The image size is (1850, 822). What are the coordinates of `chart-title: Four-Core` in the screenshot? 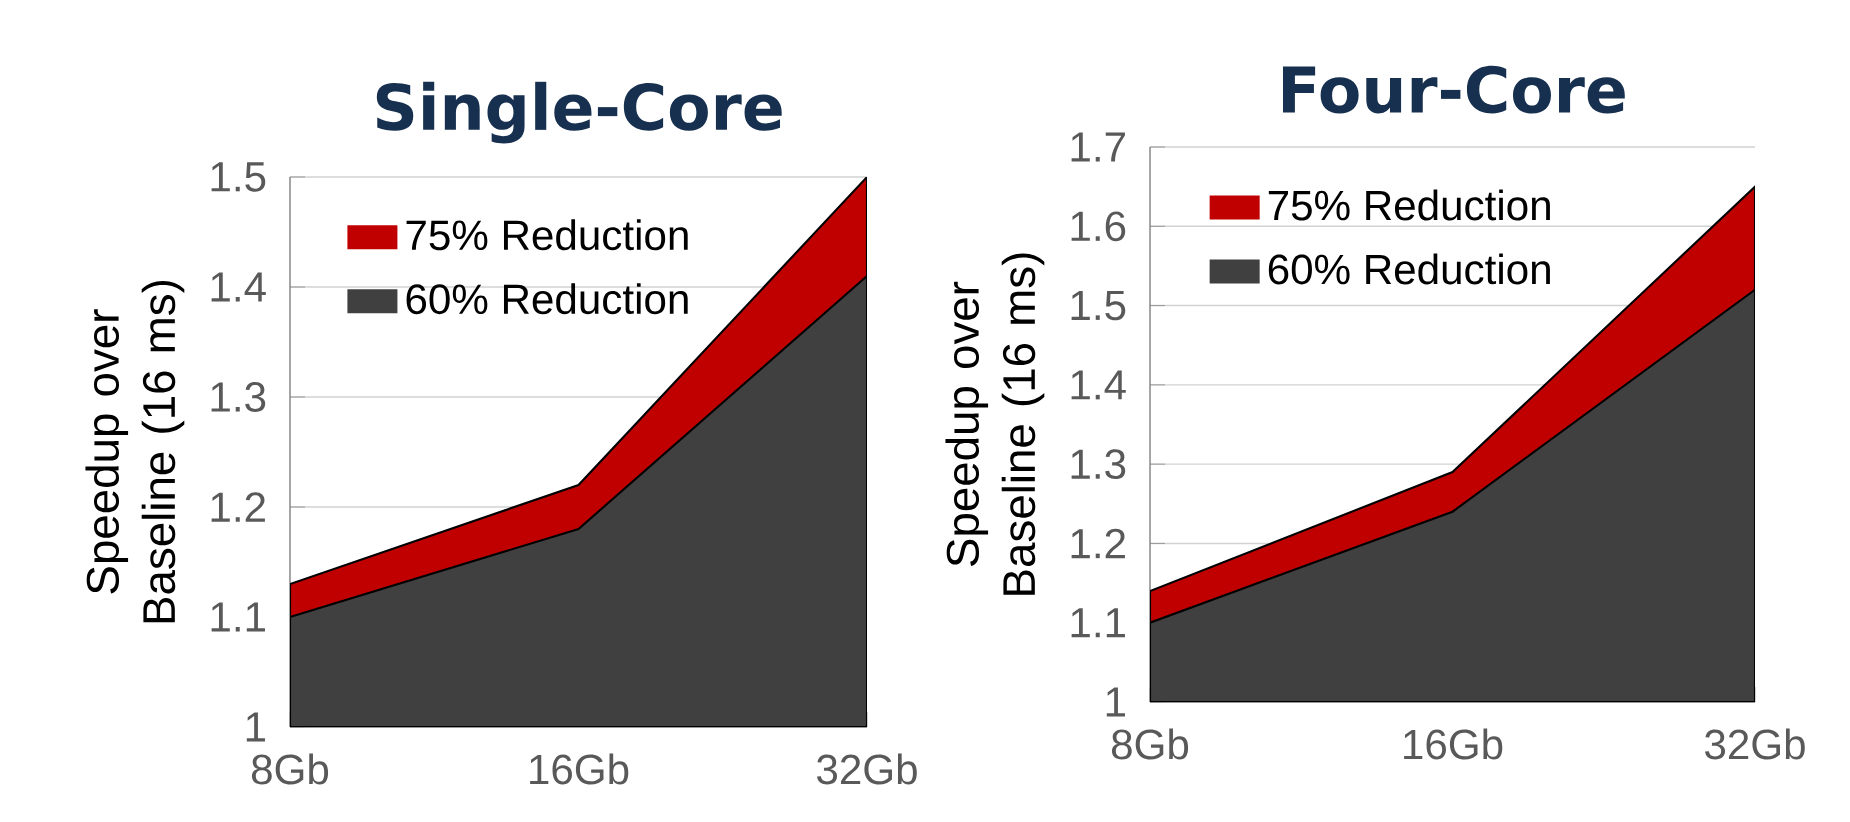 It's located at (1453, 89).